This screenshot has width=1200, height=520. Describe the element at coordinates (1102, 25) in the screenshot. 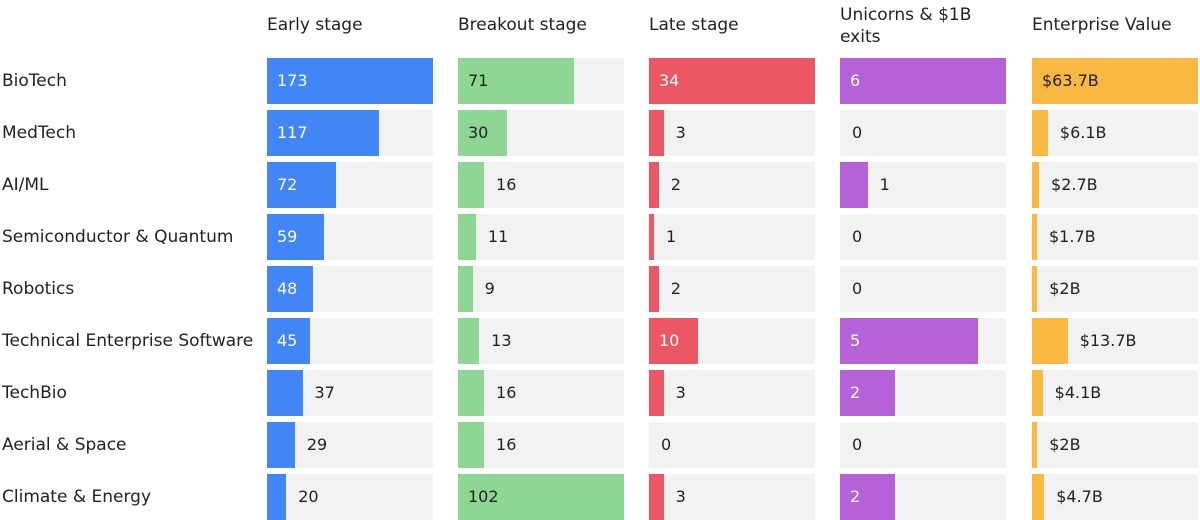

I see `column-header: Enterprise Value` at that location.